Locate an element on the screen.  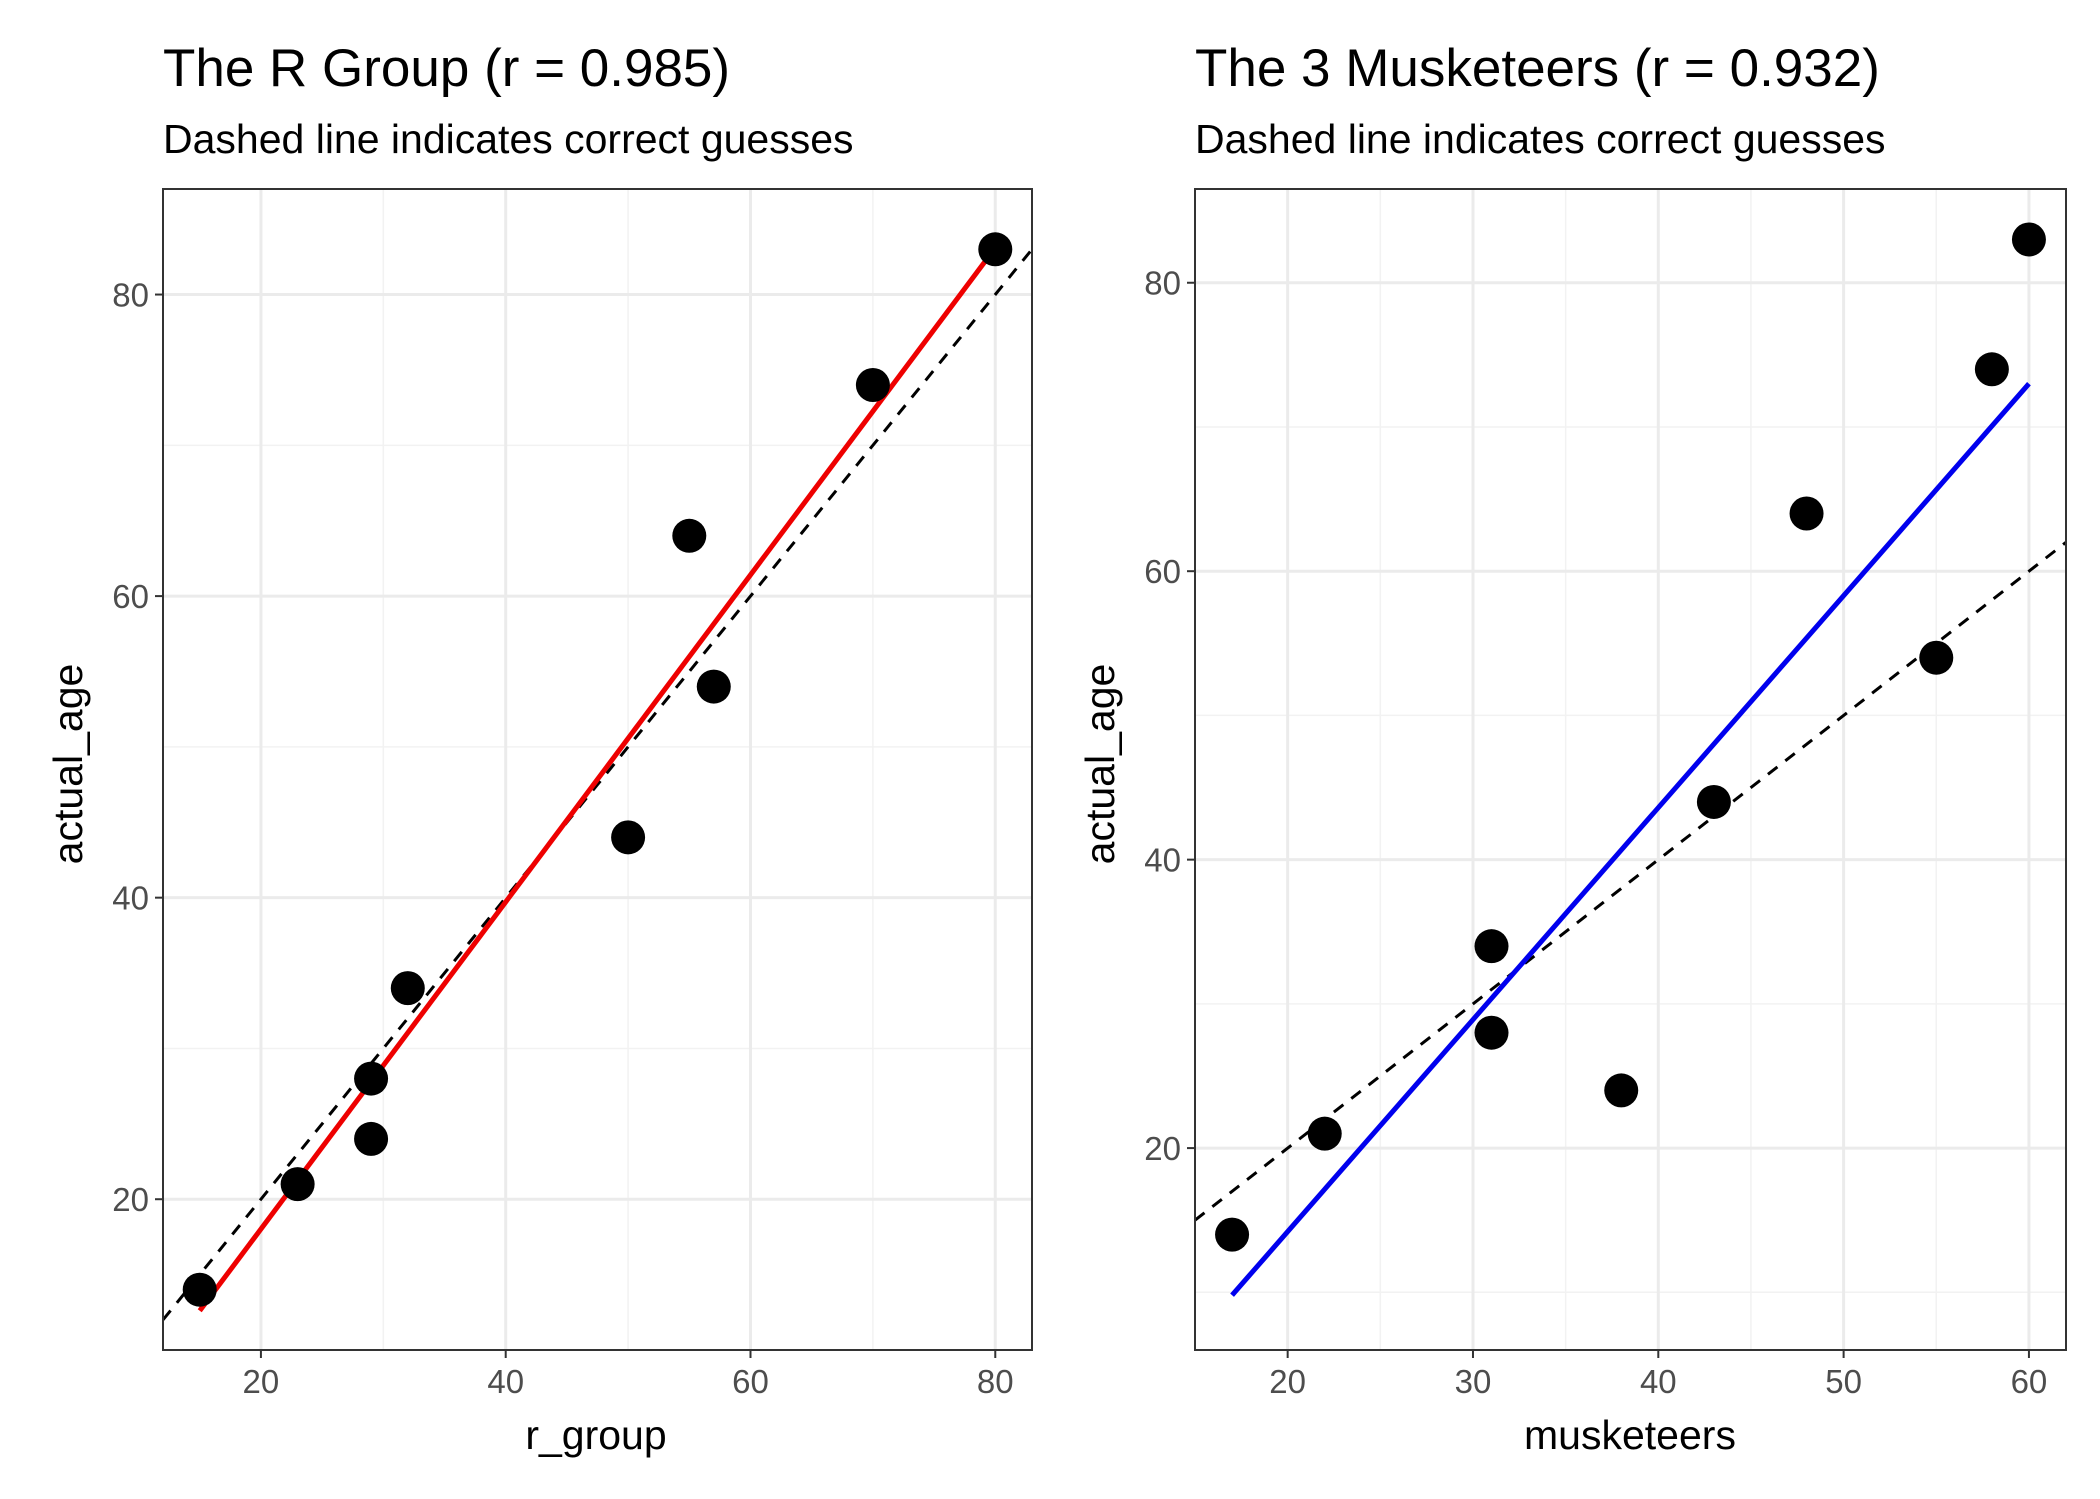
x-tick-label: 80 is located at coordinates (995, 1381).